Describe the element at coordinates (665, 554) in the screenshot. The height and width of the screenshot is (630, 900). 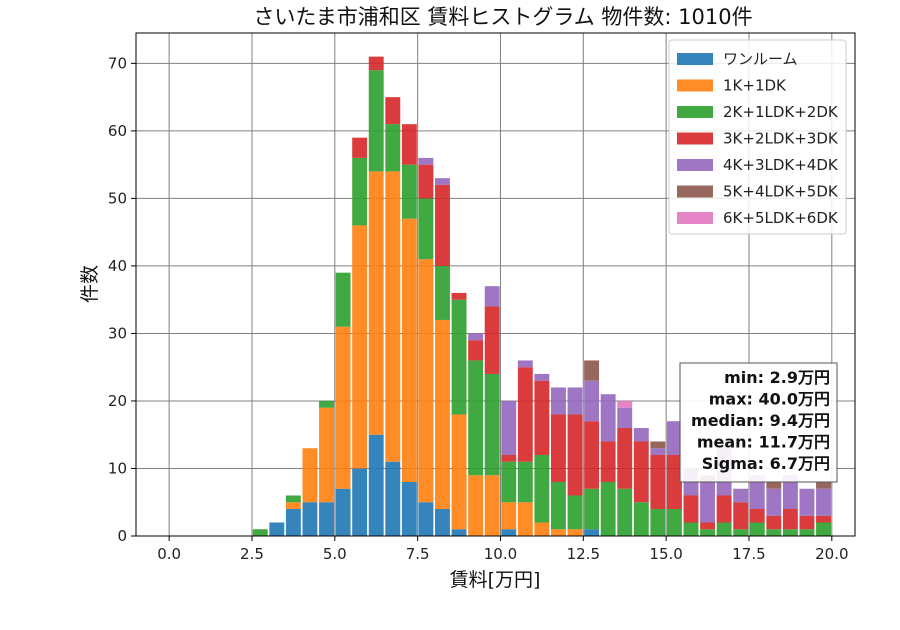
I see `x-tick-label-6: 15.0` at that location.